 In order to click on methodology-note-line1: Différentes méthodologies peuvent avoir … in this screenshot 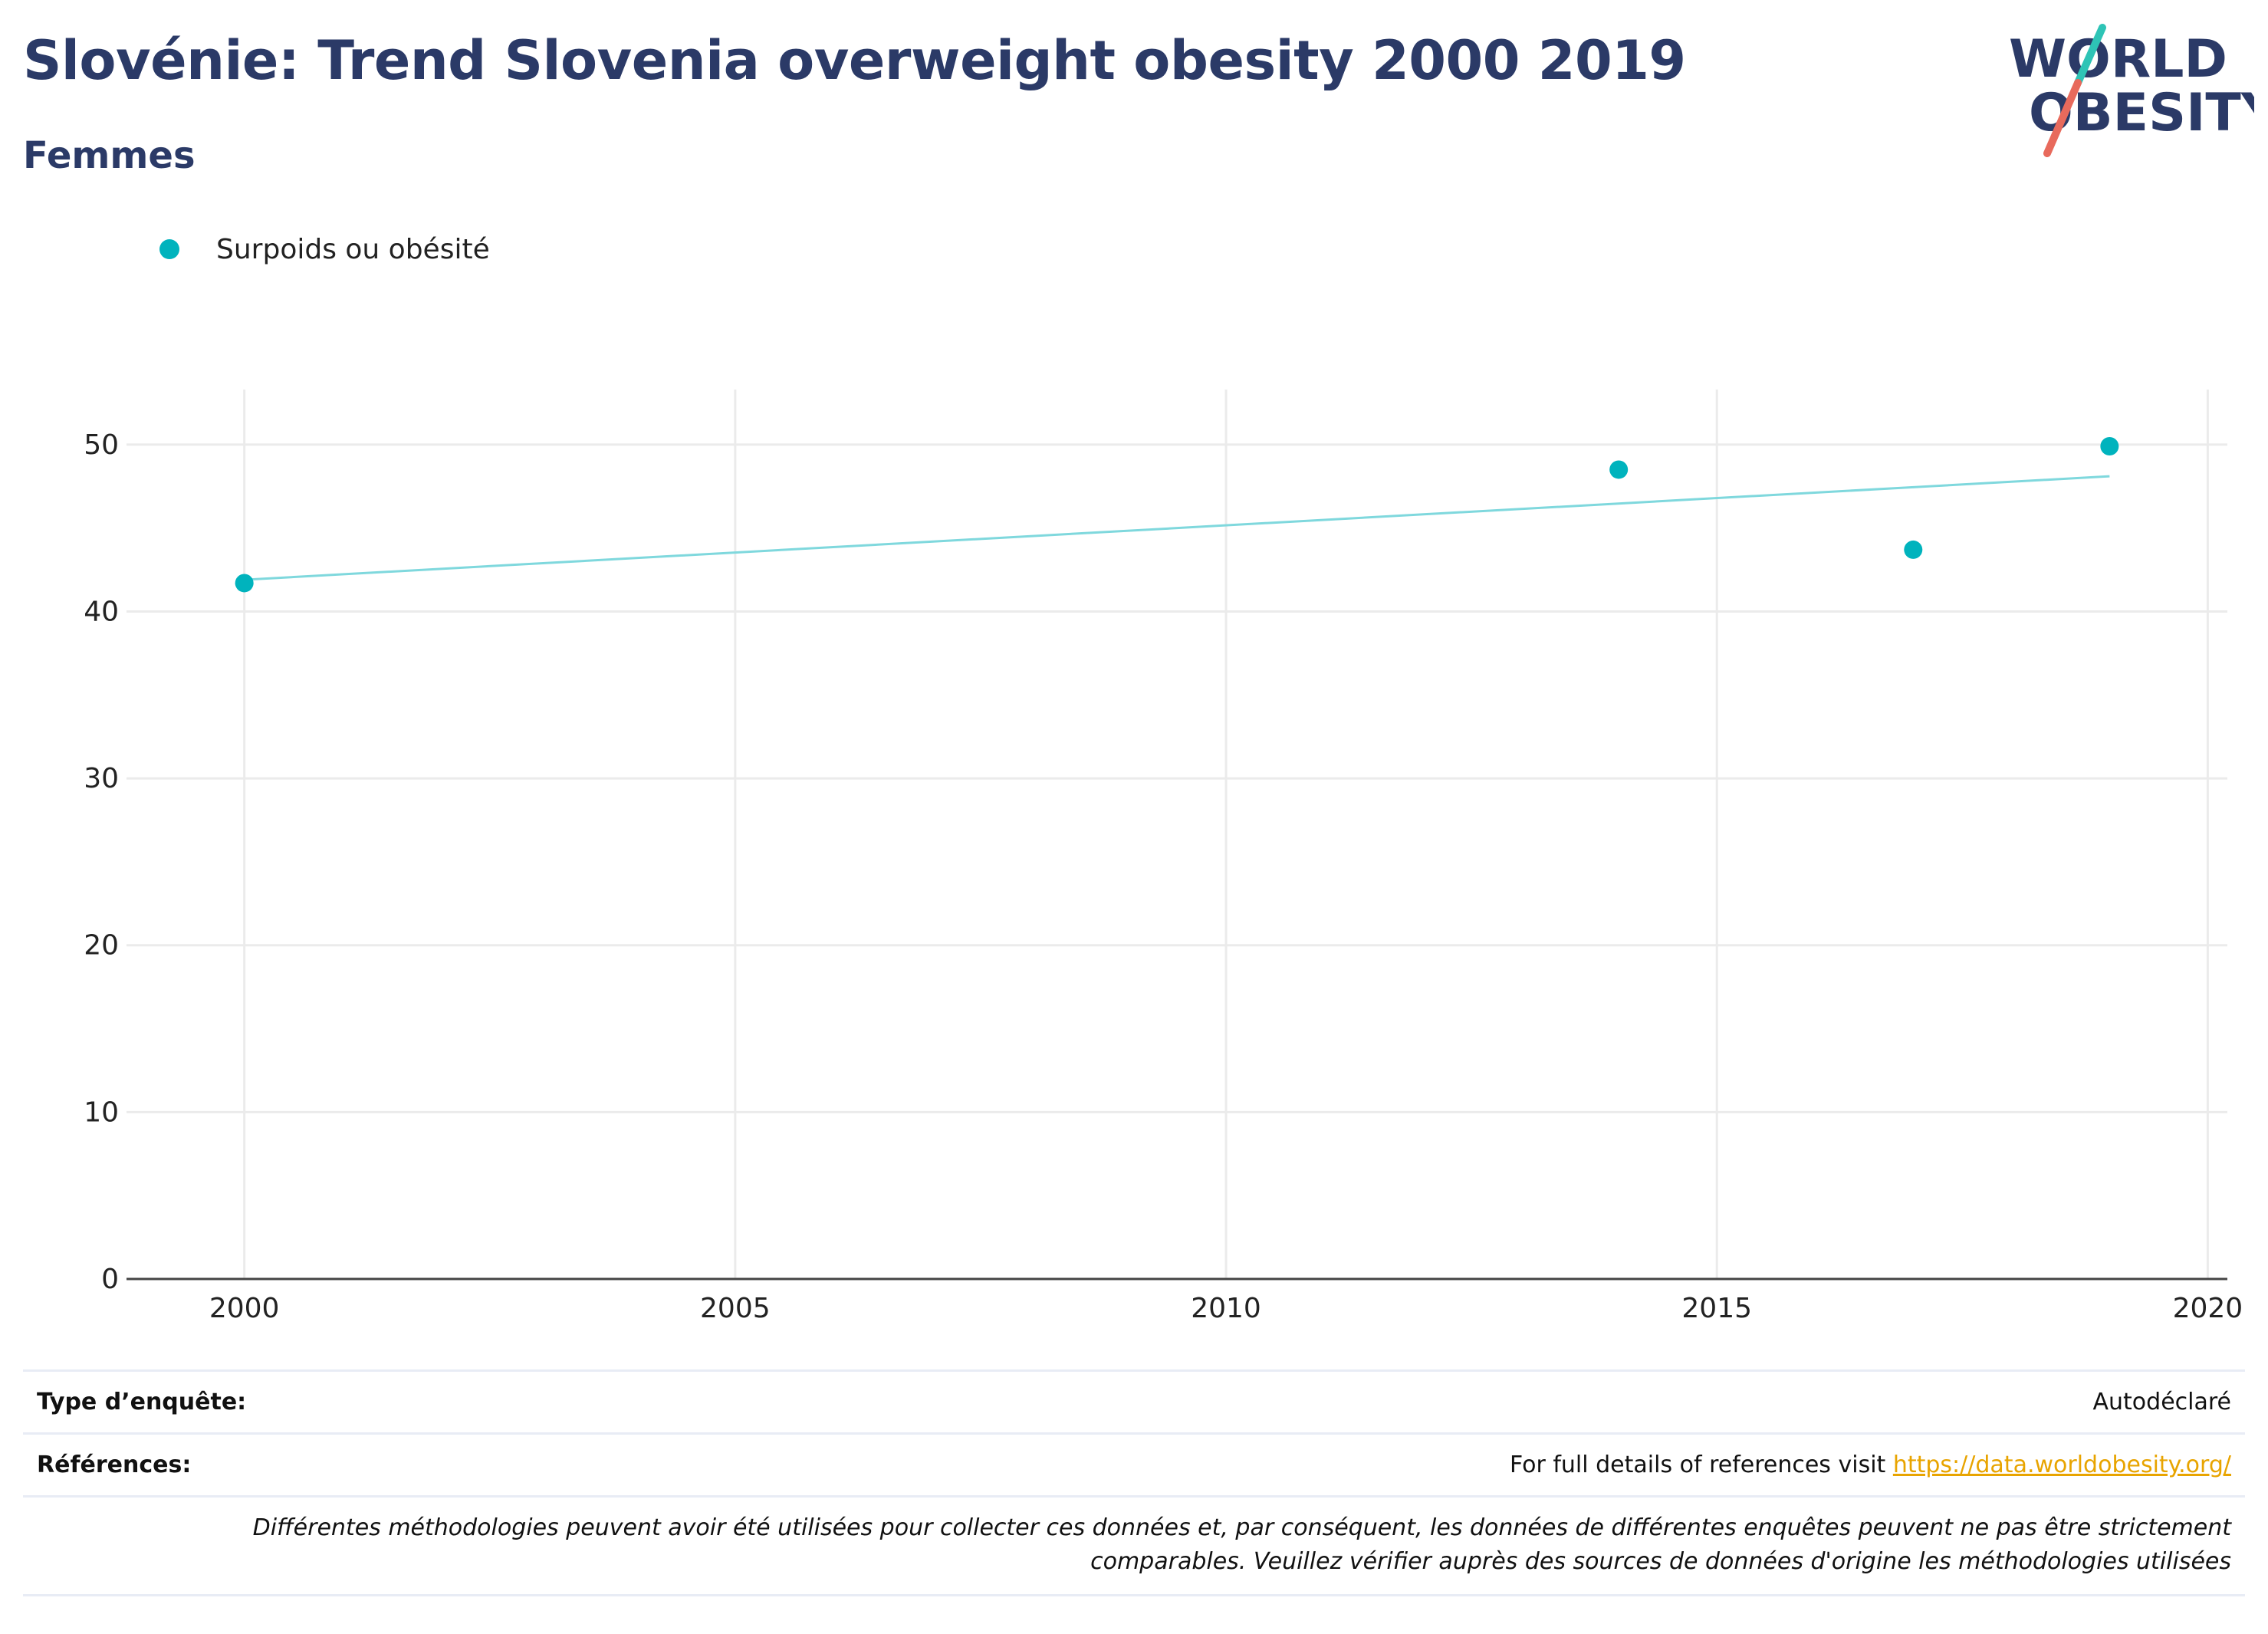, I will do `click(1241, 1528)`.